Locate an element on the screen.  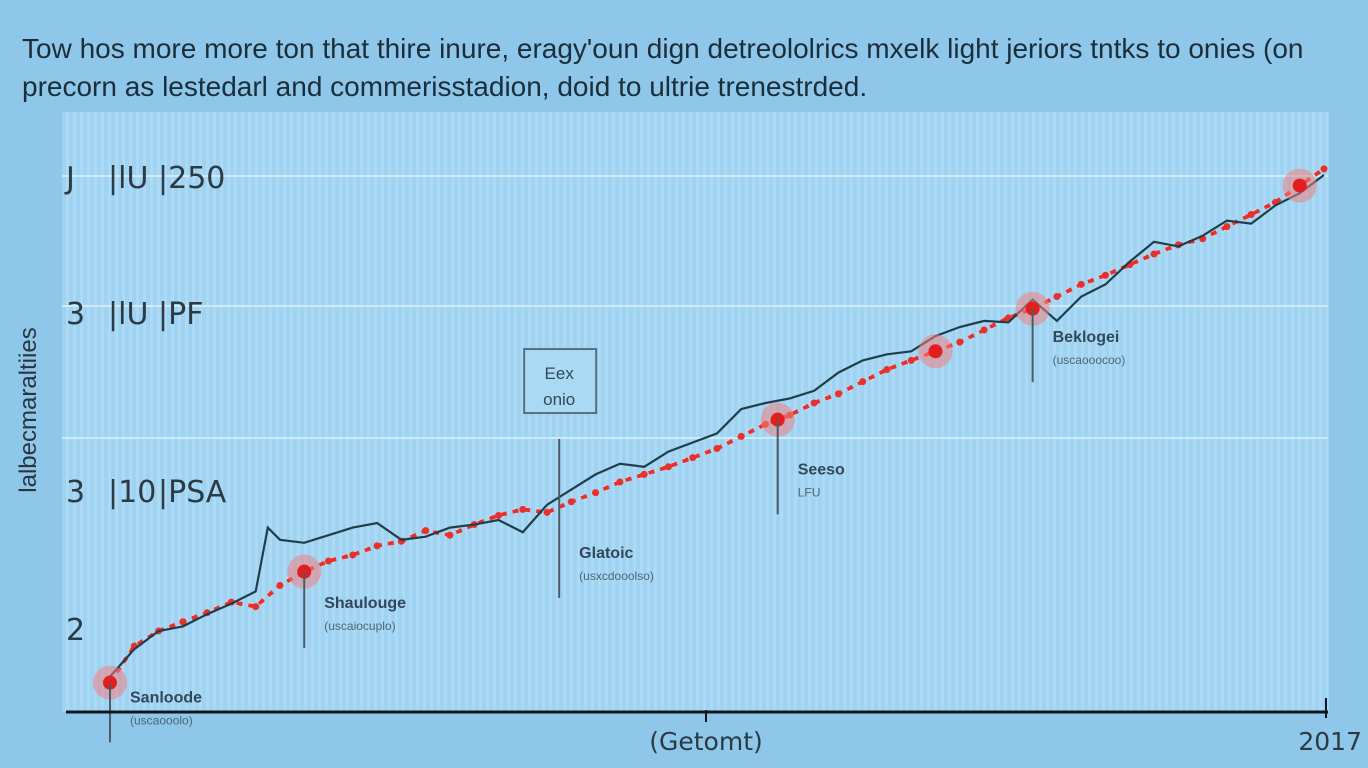
y-tick-label: 3 is located at coordinates (75, 492).